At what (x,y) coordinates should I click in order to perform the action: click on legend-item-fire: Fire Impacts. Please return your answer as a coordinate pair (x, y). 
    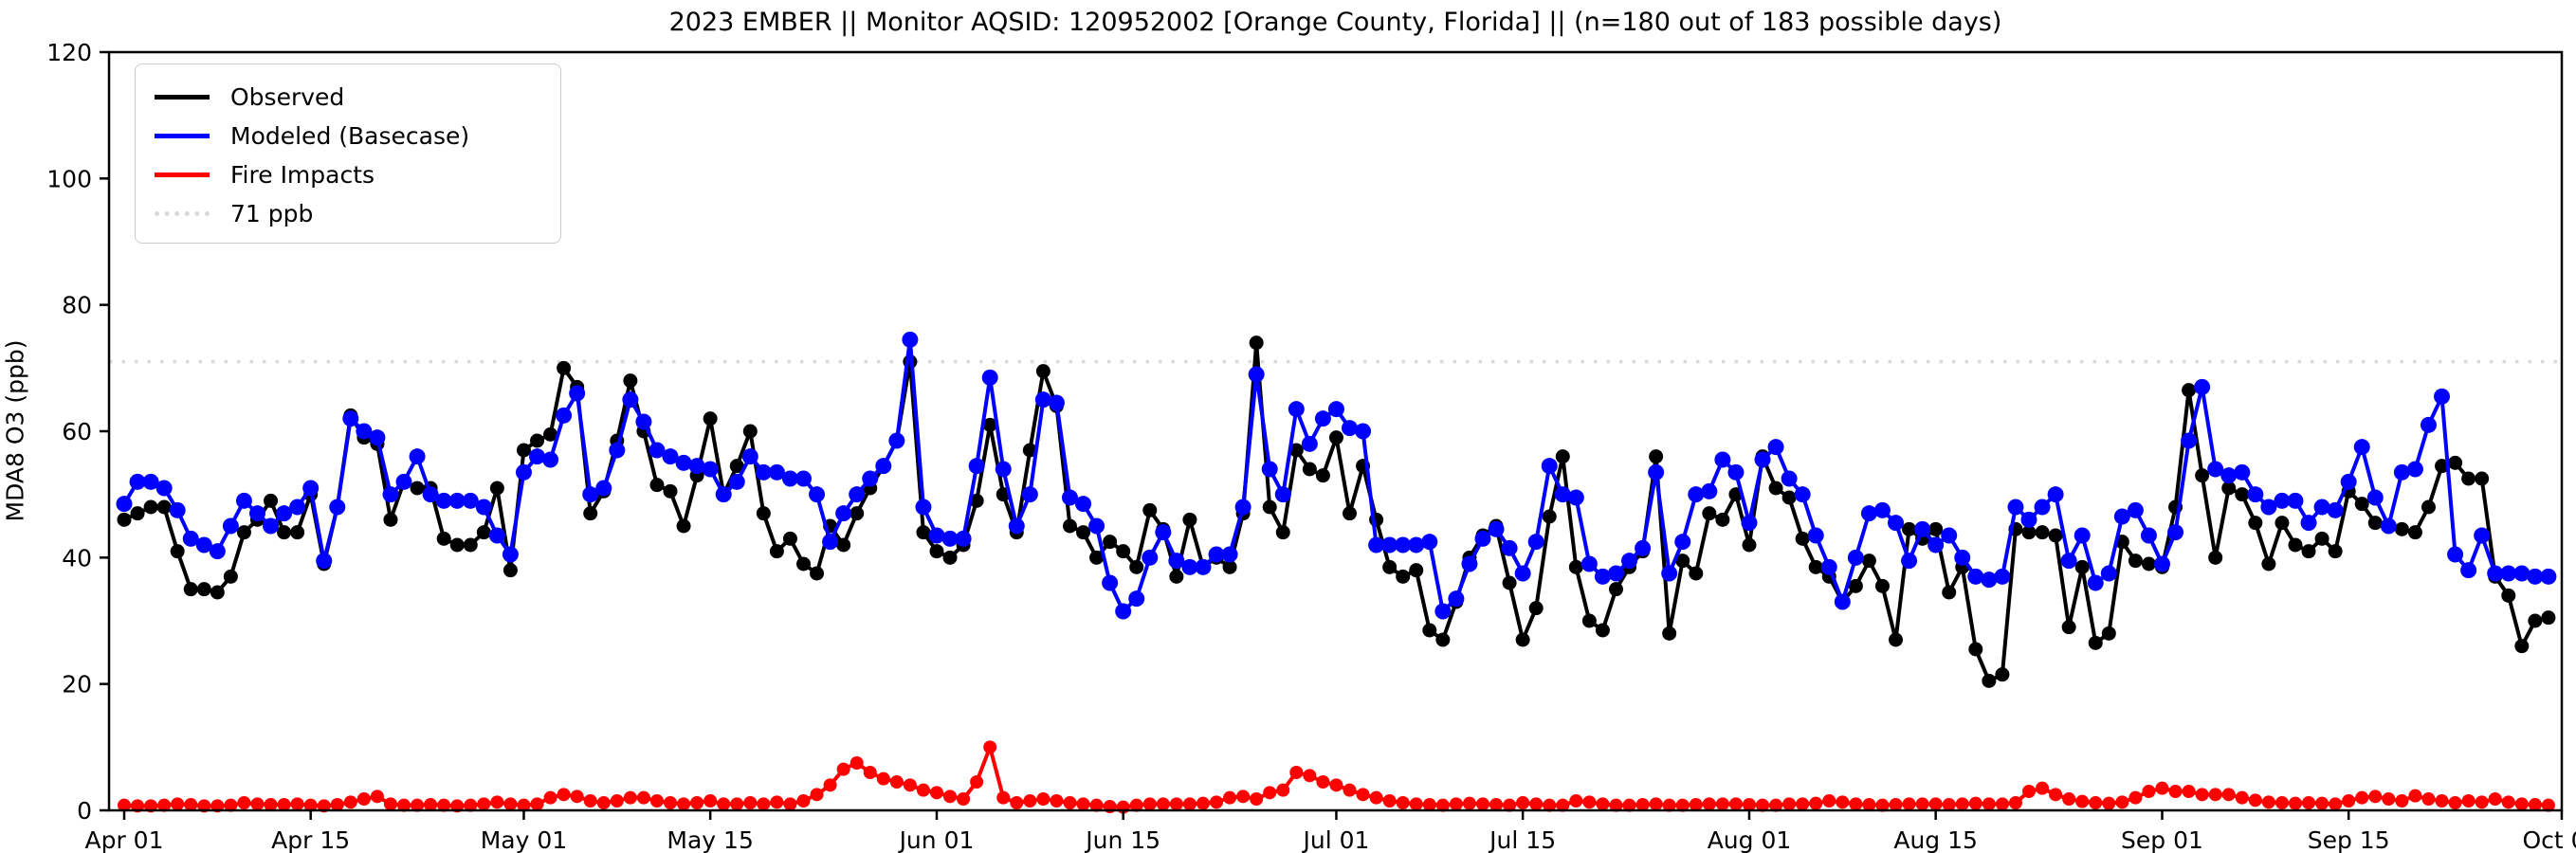
    Looking at the image, I should click on (348, 174).